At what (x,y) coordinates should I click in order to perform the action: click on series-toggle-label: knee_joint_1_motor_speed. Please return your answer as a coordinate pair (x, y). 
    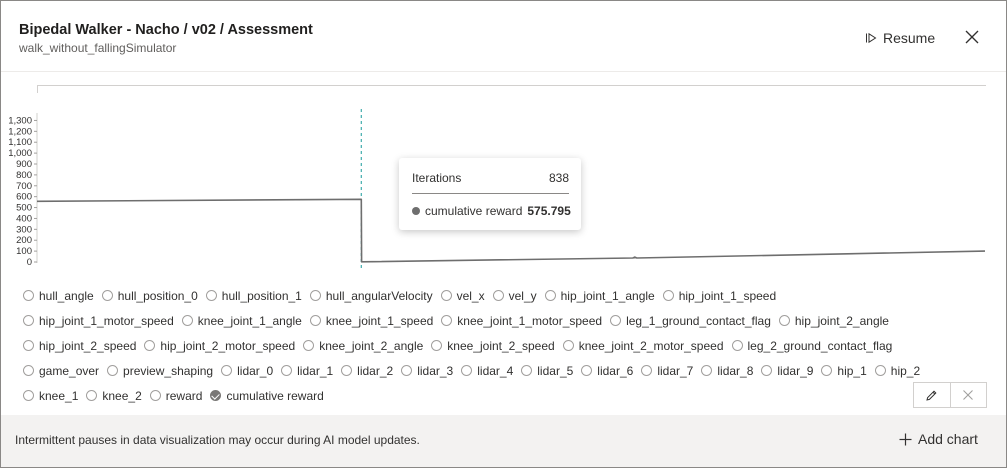
    Looking at the image, I should click on (530, 320).